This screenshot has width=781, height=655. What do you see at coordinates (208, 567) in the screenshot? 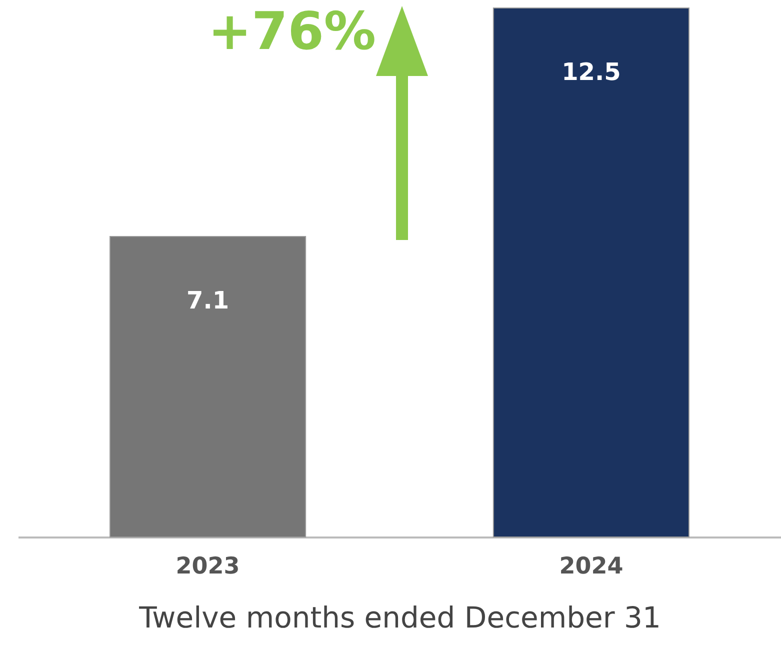
I see `x-tick-label: 2023` at bounding box center [208, 567].